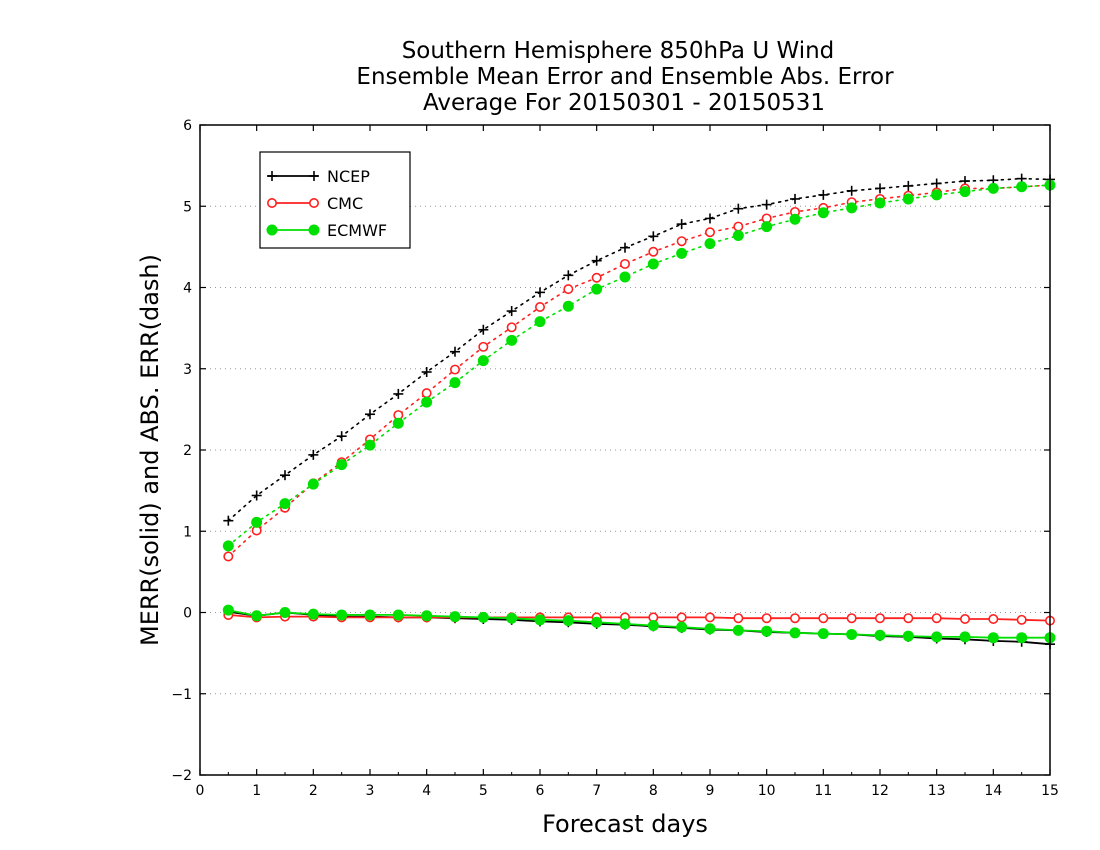  What do you see at coordinates (187, 289) in the screenshot?
I see `y-tick-label: 4` at bounding box center [187, 289].